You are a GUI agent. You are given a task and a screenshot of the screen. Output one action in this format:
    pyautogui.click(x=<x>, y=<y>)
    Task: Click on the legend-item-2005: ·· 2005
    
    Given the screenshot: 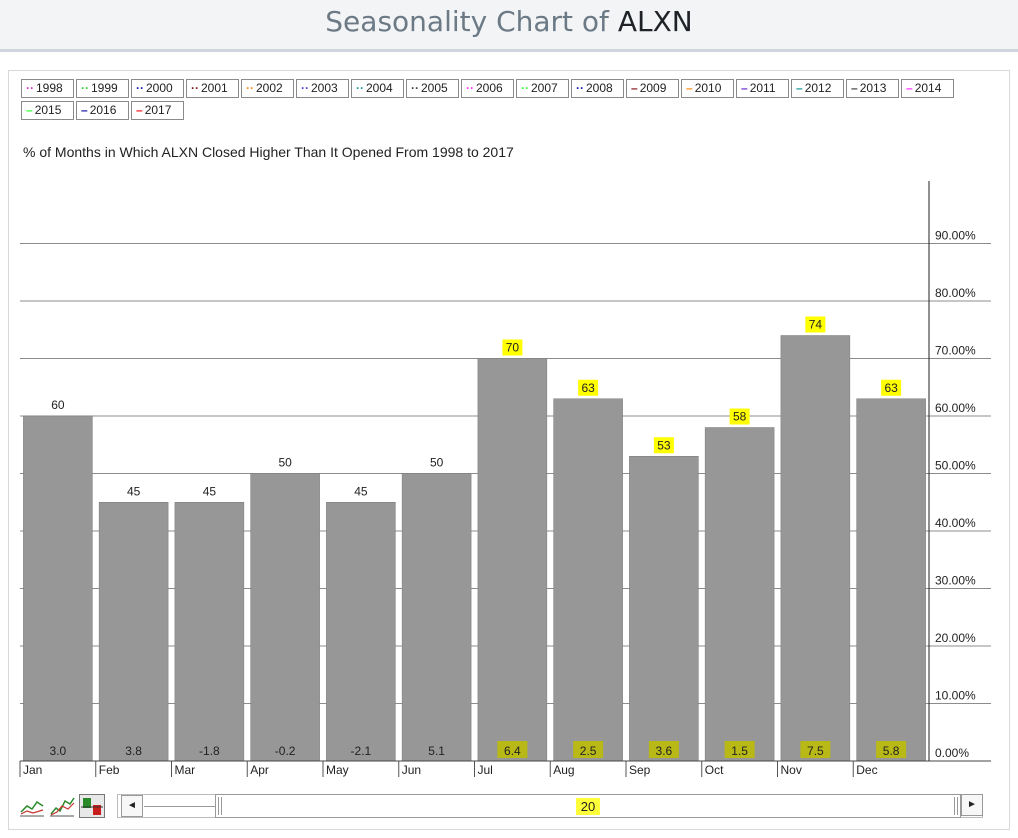 What is the action you would take?
    pyautogui.click(x=432, y=88)
    